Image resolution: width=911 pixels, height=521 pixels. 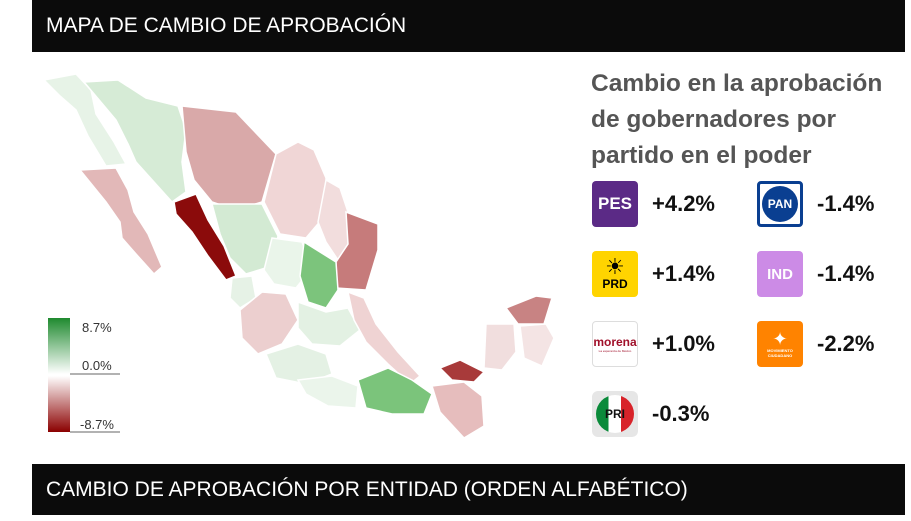 What do you see at coordinates (780, 339) in the screenshot?
I see `eagle-icon: ✦` at bounding box center [780, 339].